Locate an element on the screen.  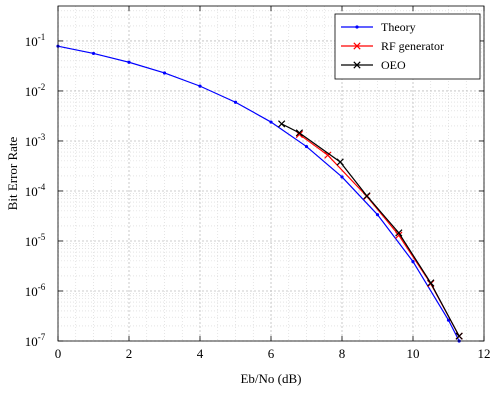
x-tick-label: 2 is located at coordinates (129, 353).